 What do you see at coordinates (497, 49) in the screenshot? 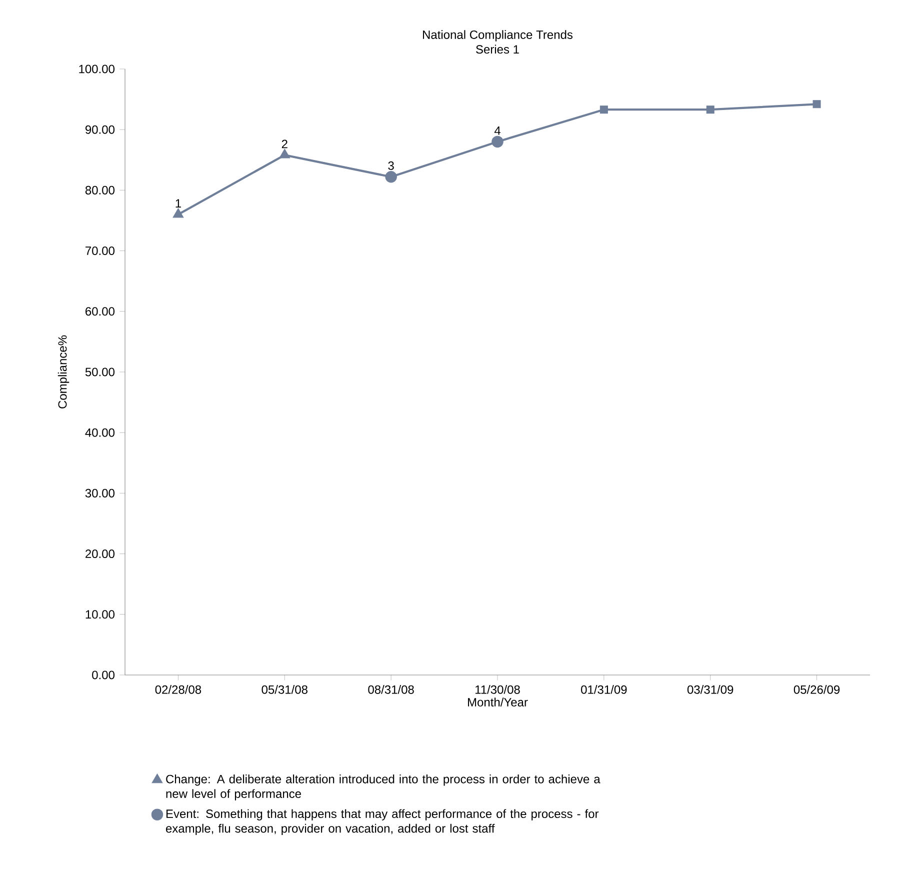
I see `chart-subtitle: Series 1` at bounding box center [497, 49].